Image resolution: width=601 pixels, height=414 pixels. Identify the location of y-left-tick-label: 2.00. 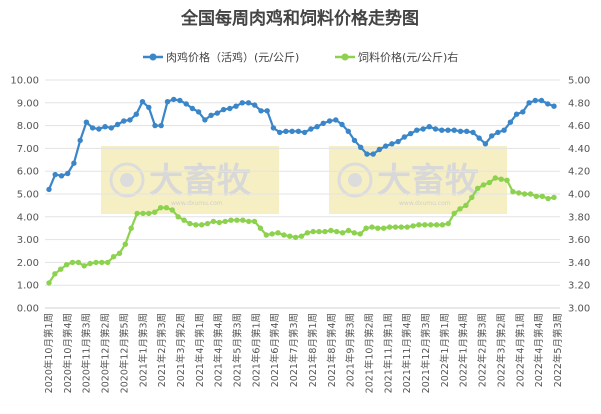
(28, 263).